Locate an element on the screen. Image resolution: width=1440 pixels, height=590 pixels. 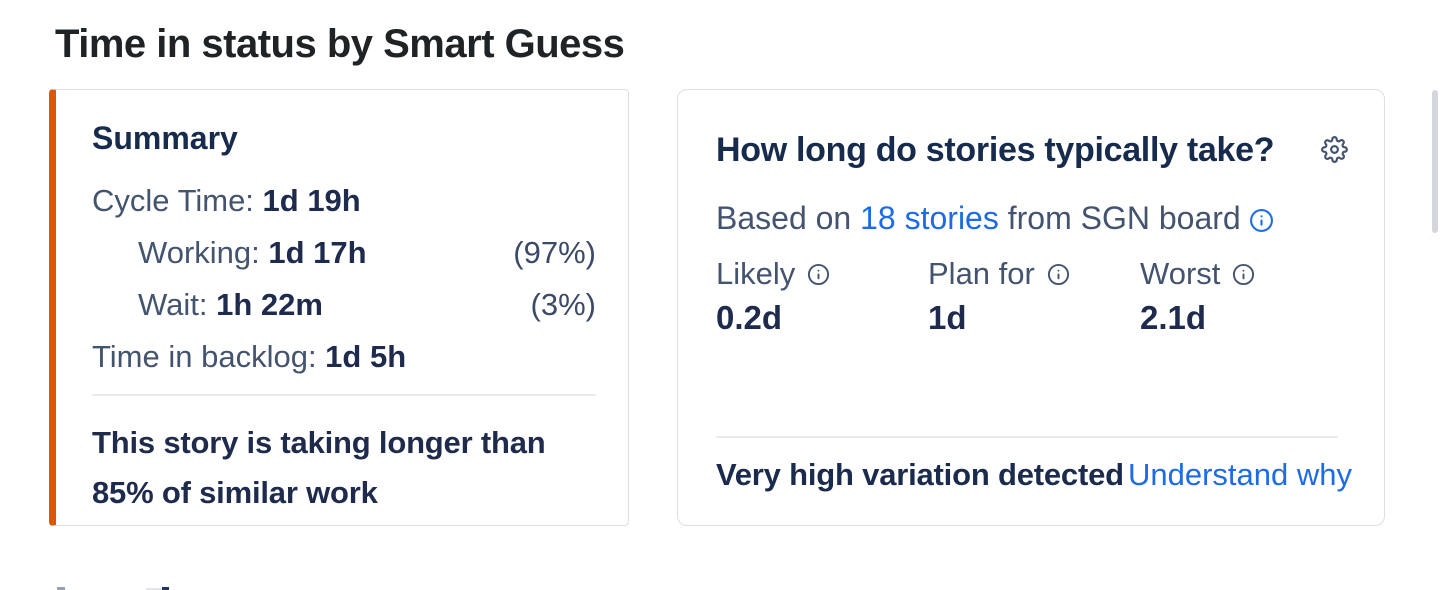
worst-value: 2.1d is located at coordinates (1173, 317).